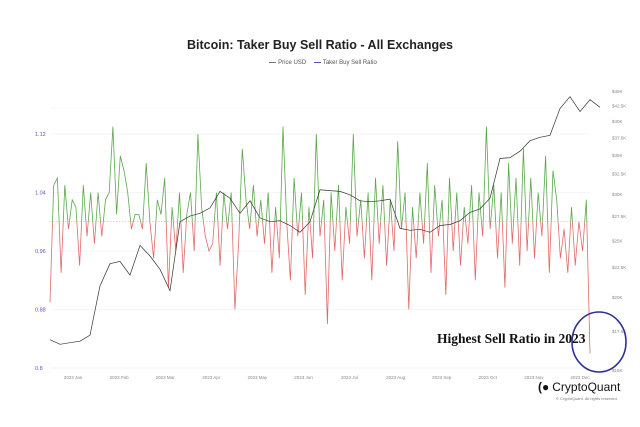 The height and width of the screenshot is (427, 640). What do you see at coordinates (580, 377) in the screenshot?
I see `x-axis-tick: 2023 Dec` at bounding box center [580, 377].